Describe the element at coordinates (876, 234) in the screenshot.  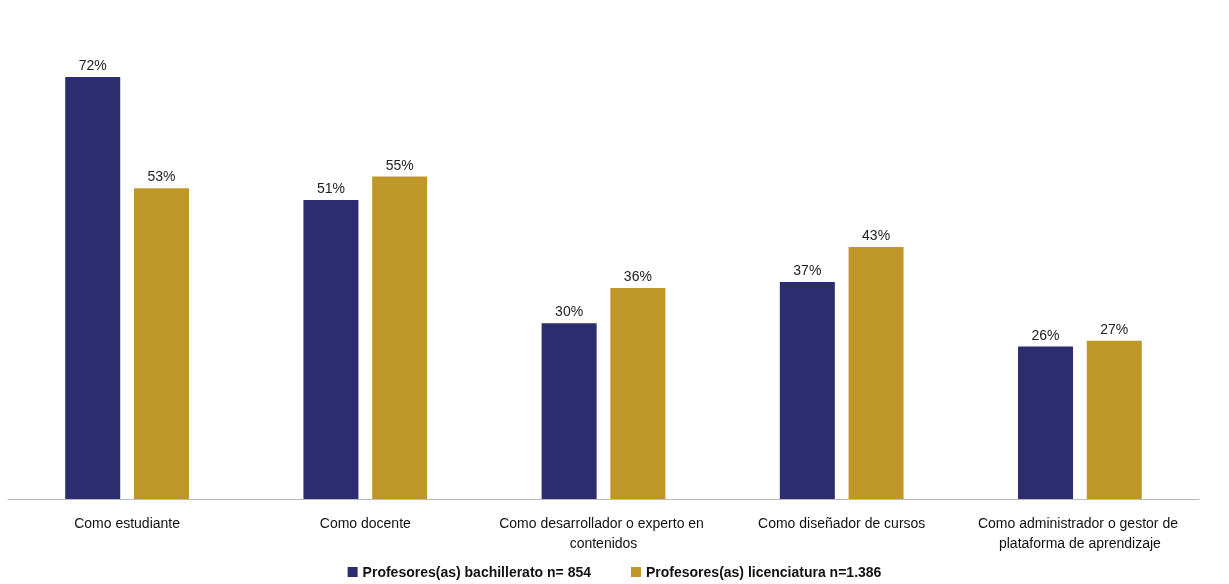
I see `data-label: 43%` at that location.